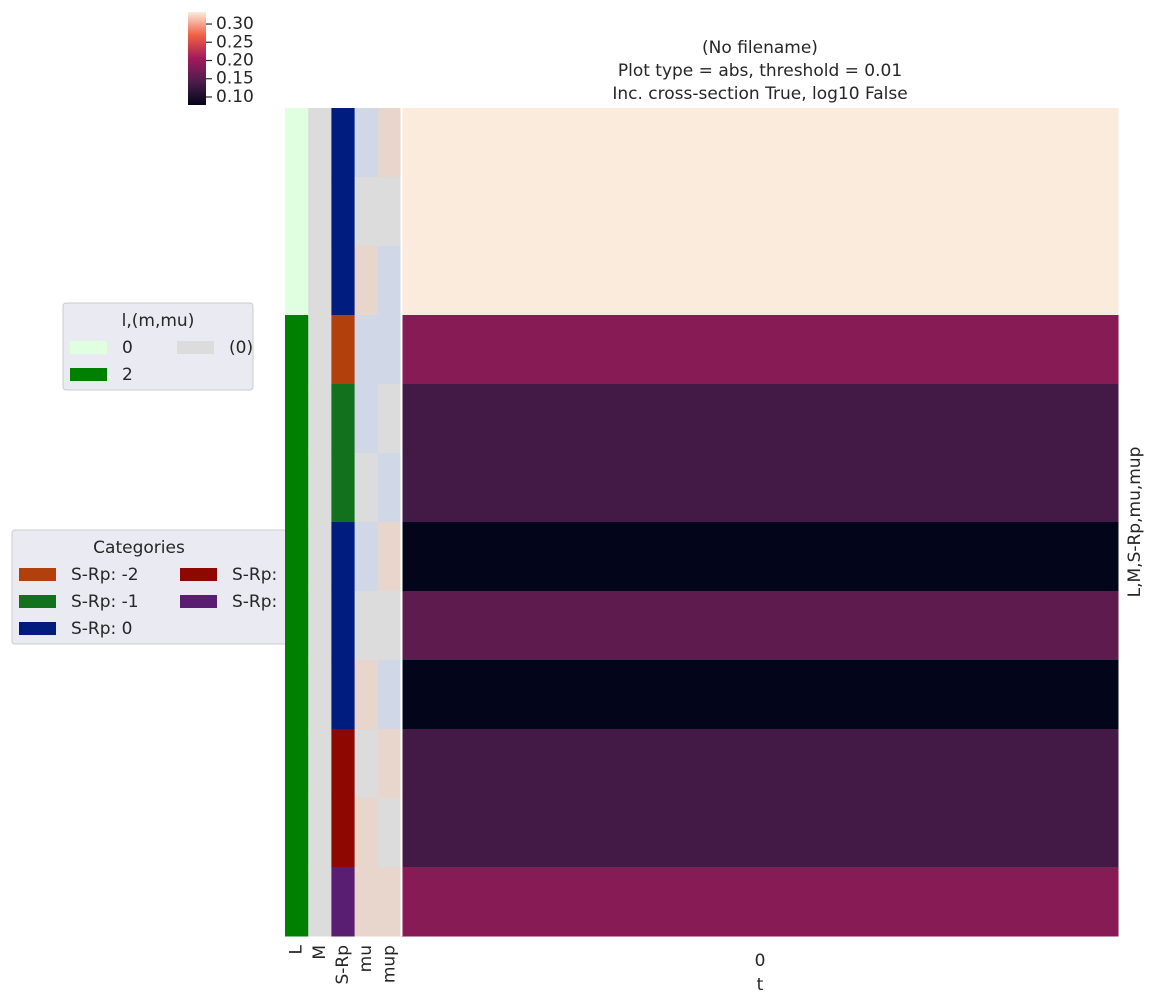  I want to click on legend-label: S-Rp: -1, so click(105, 602).